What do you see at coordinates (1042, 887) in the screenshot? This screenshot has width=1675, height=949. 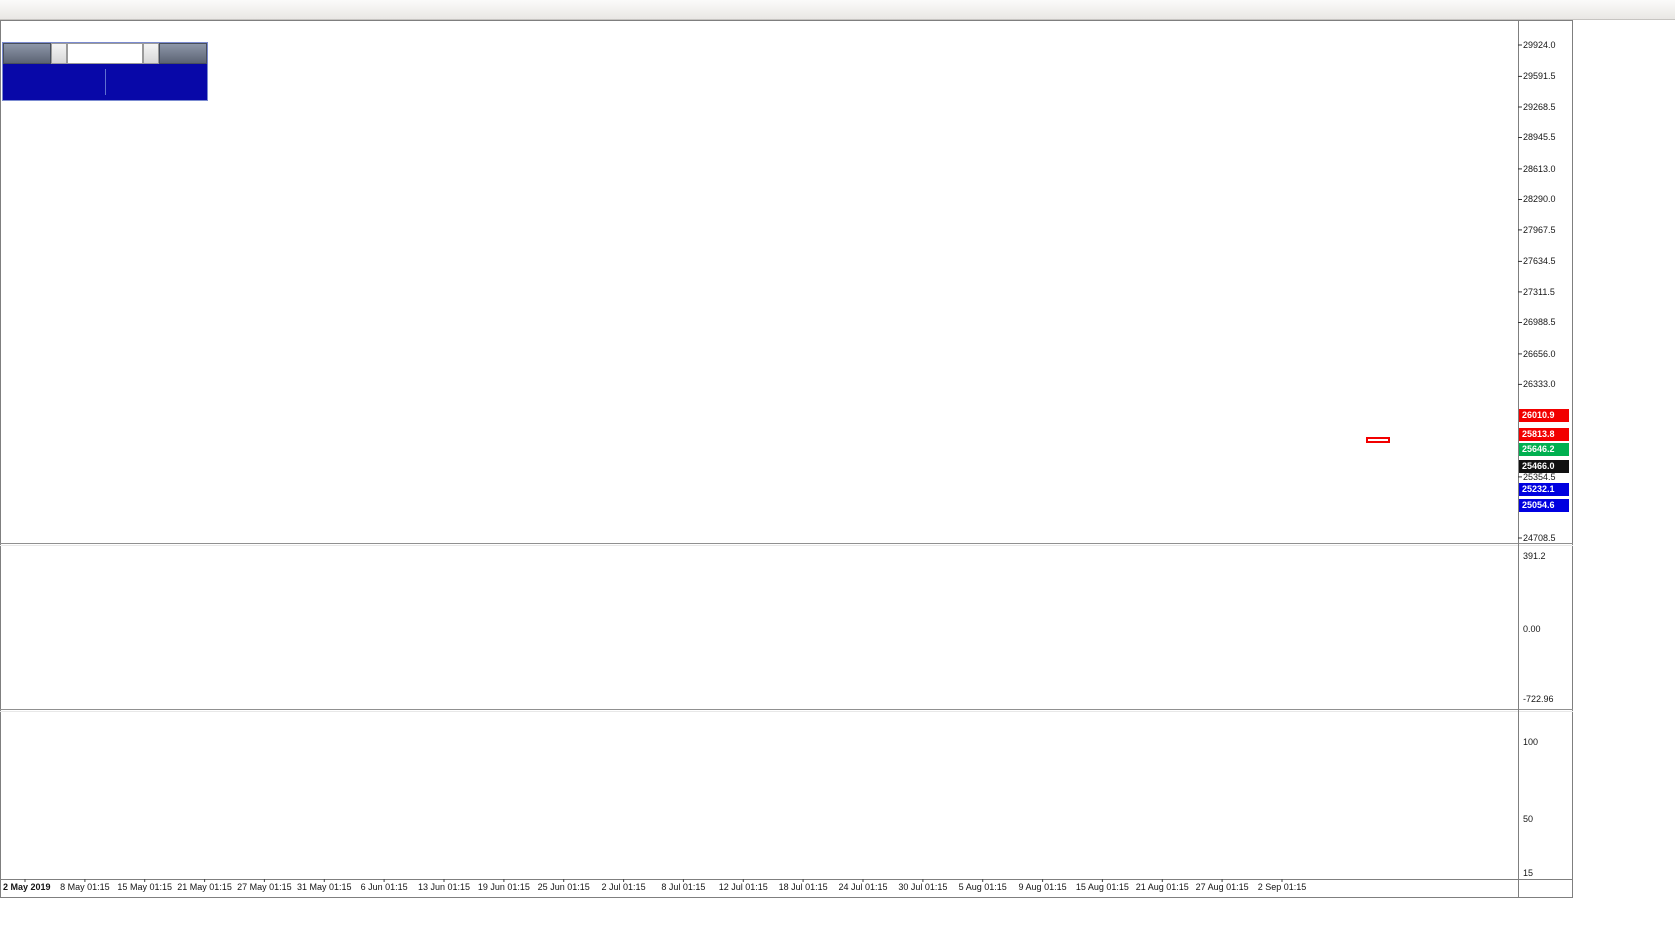 I see `time-axis-label: 9 Aug 01:15` at bounding box center [1042, 887].